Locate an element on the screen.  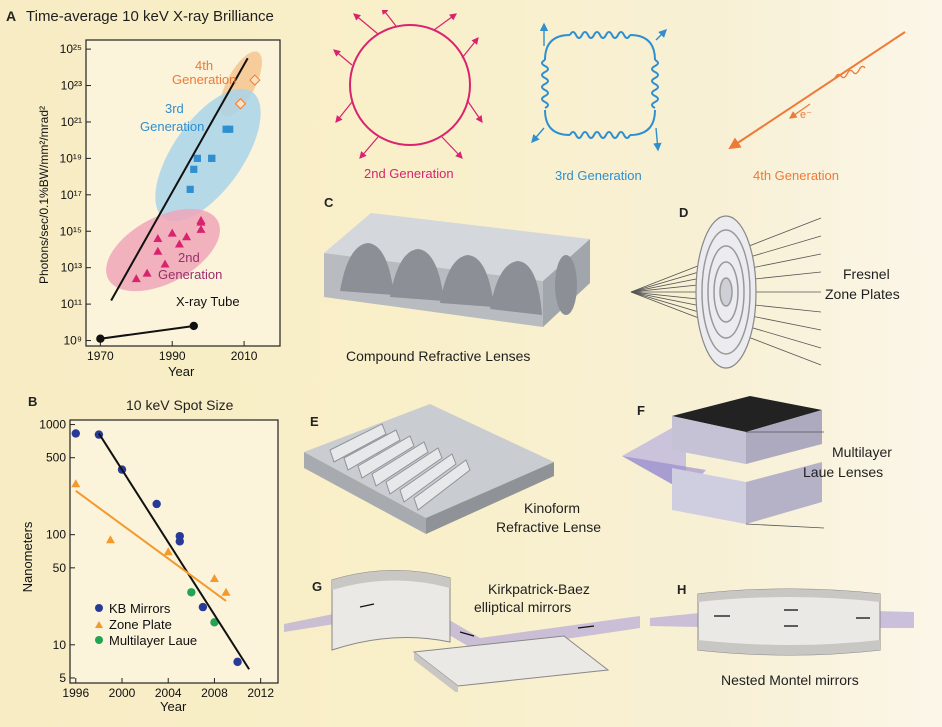
brilliance-y-tick-label: 10¹⁵ is located at coordinates (71, 231).